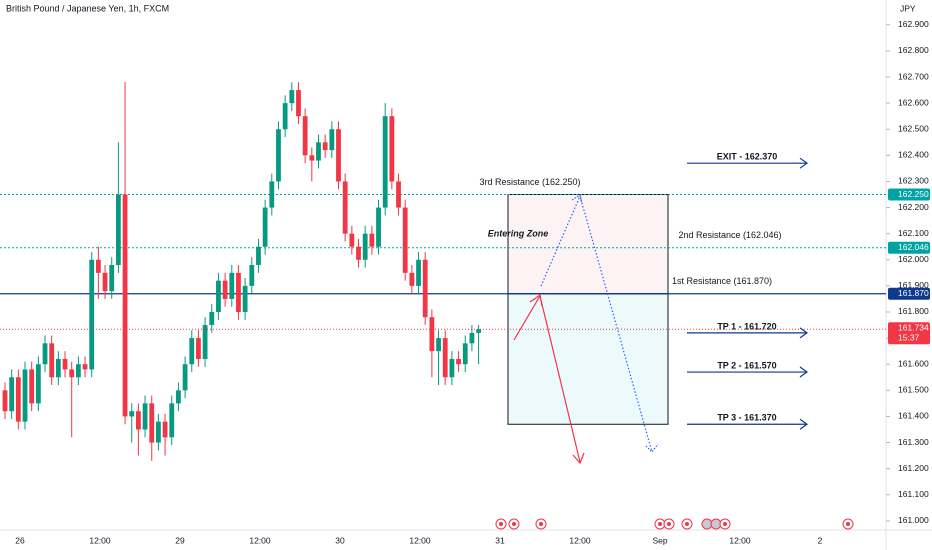 Image resolution: width=932 pixels, height=550 pixels. Describe the element at coordinates (913, 102) in the screenshot. I see `y-tick-label: 162.600` at that location.